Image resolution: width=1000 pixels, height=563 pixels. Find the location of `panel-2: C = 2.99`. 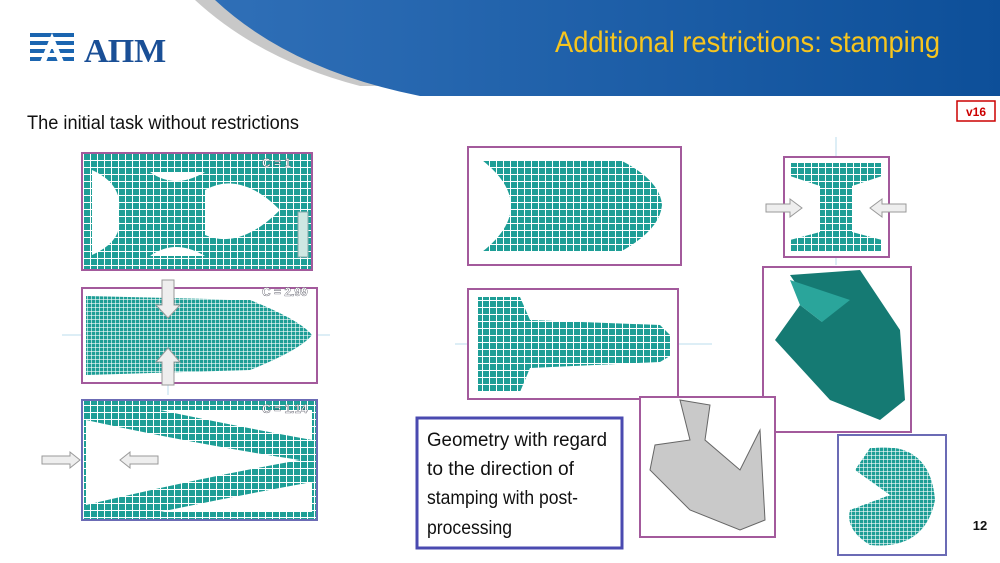

panel-2: C = 2.99 is located at coordinates (196, 337).